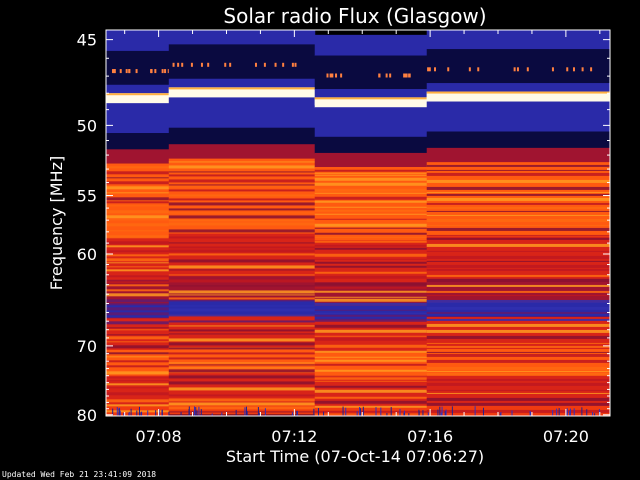  What do you see at coordinates (87, 346) in the screenshot?
I see `y-tick-label: 70` at bounding box center [87, 346].